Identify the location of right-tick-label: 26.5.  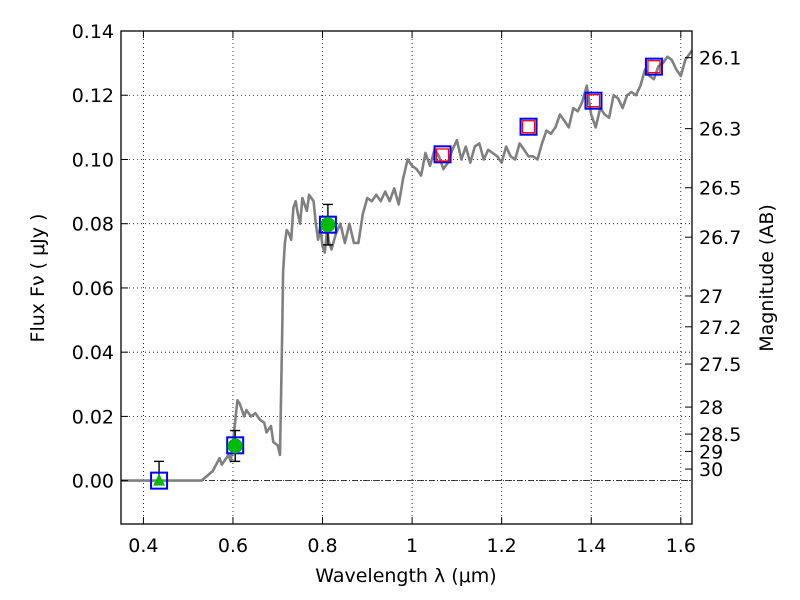
(720, 189).